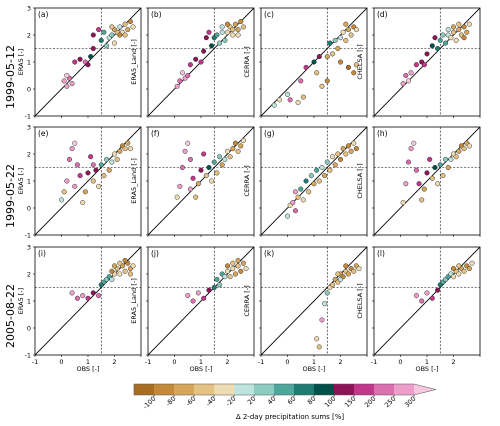 The height and width of the screenshot is (426, 500). I want to click on x-tick-label: 0, so click(61, 362).